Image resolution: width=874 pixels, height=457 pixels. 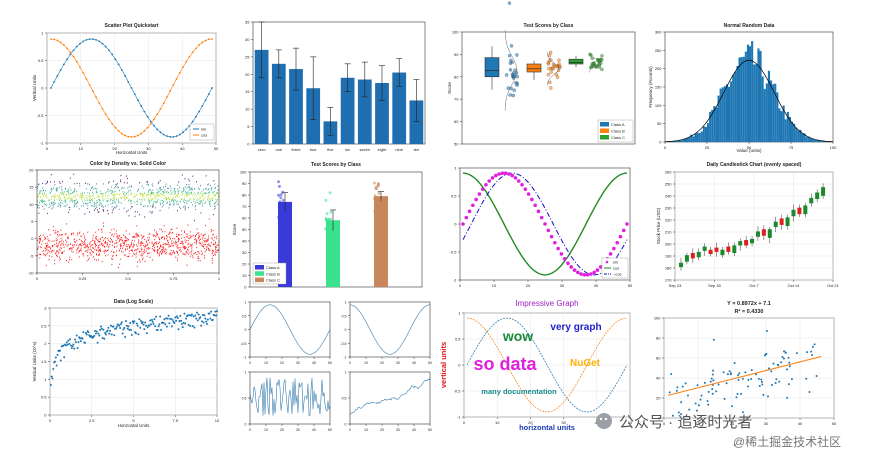 I want to click on x-tick-label: 40, so click(x=414, y=363).